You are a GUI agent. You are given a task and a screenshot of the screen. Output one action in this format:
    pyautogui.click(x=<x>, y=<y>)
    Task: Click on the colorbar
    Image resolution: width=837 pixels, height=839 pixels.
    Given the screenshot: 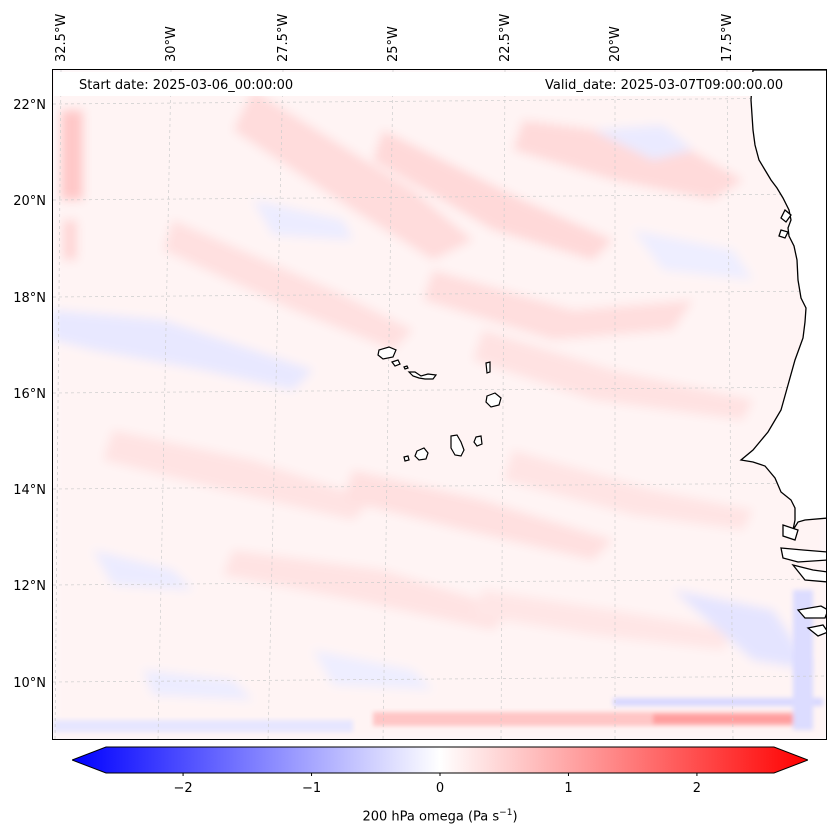 What is the action you would take?
    pyautogui.click(x=440, y=761)
    